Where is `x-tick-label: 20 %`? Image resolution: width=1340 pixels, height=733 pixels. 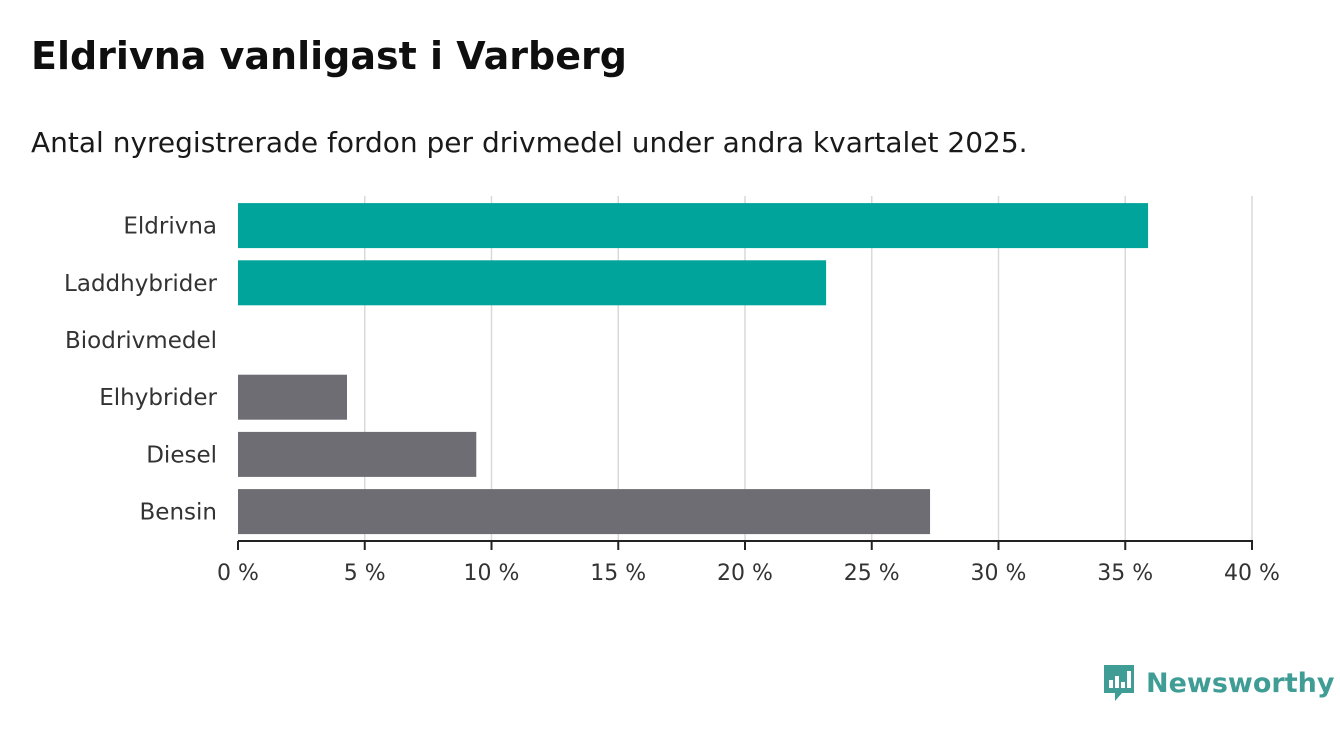
x-tick-label: 20 % is located at coordinates (745, 573).